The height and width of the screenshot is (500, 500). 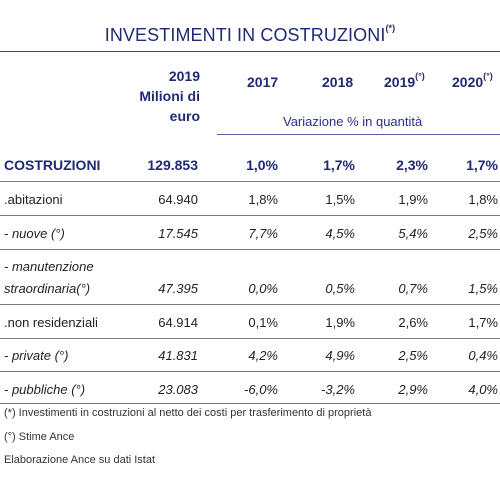 What do you see at coordinates (339, 165) in the screenshot?
I see `cell-2018: 1,7%` at bounding box center [339, 165].